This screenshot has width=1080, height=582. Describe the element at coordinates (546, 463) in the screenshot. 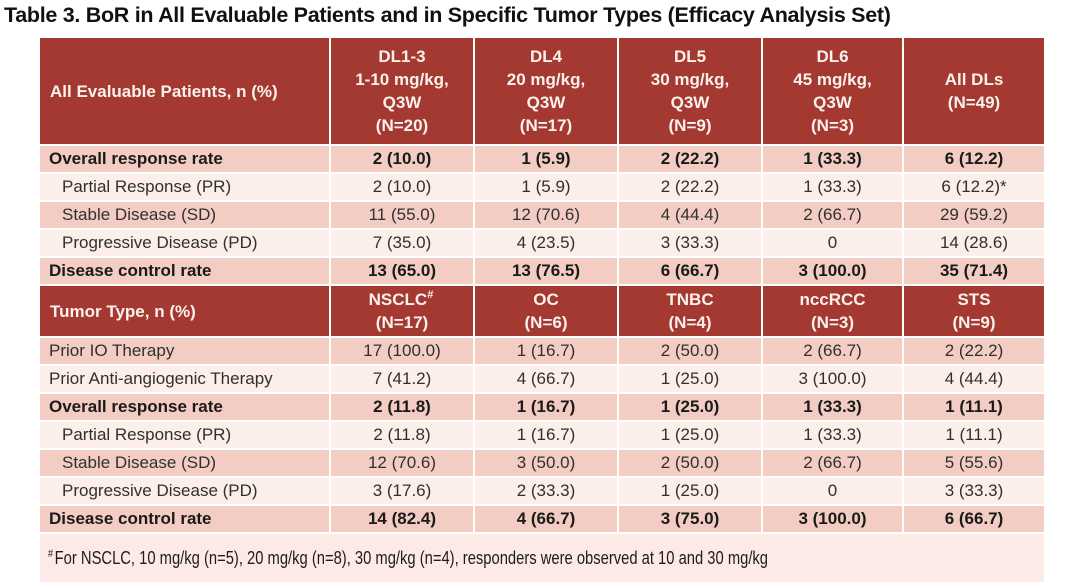

I see `value-cell: 3 (50.0)` at that location.